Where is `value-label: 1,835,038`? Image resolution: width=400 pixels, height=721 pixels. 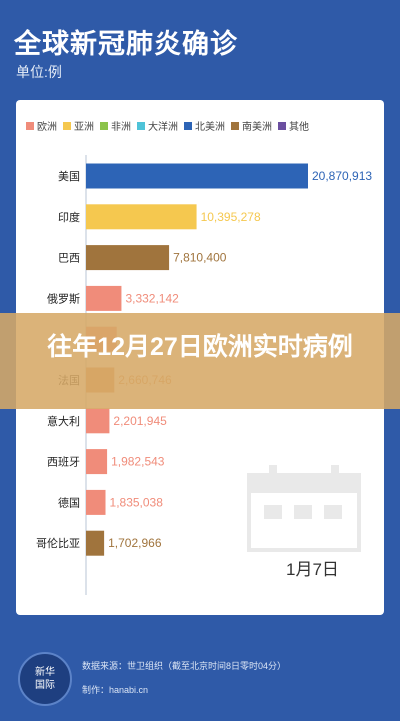 value-label: 1,835,038 is located at coordinates (137, 502).